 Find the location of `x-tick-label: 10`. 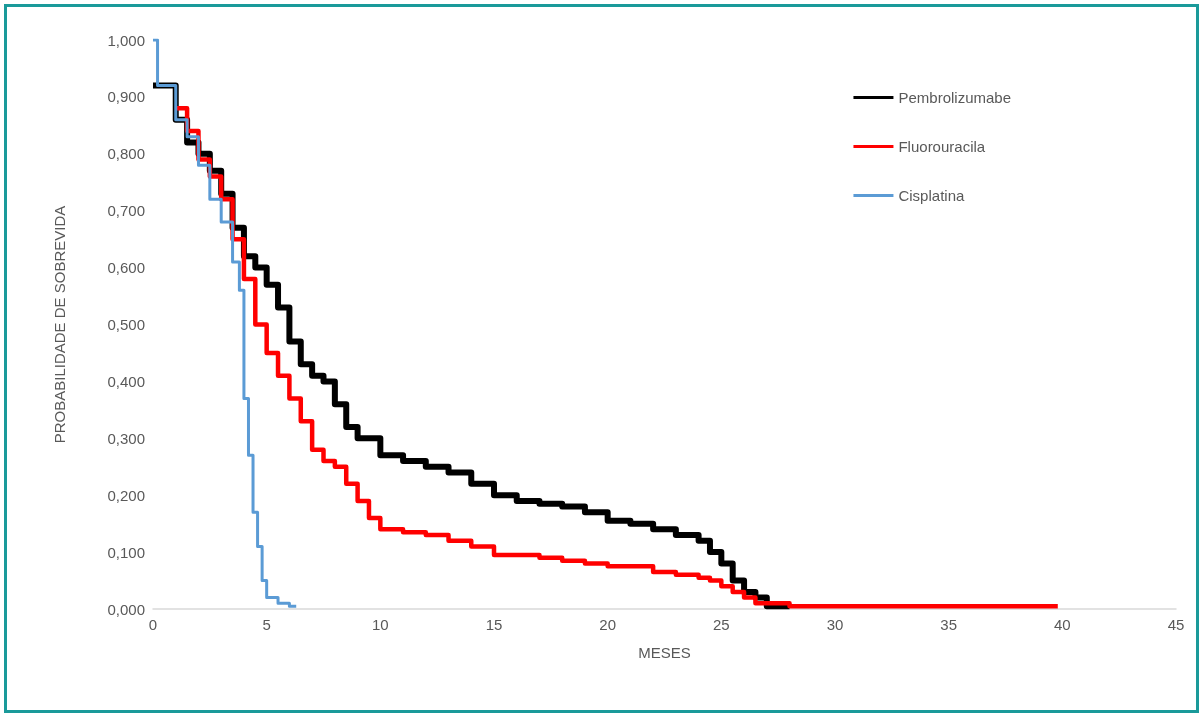

x-tick-label: 10 is located at coordinates (380, 624).